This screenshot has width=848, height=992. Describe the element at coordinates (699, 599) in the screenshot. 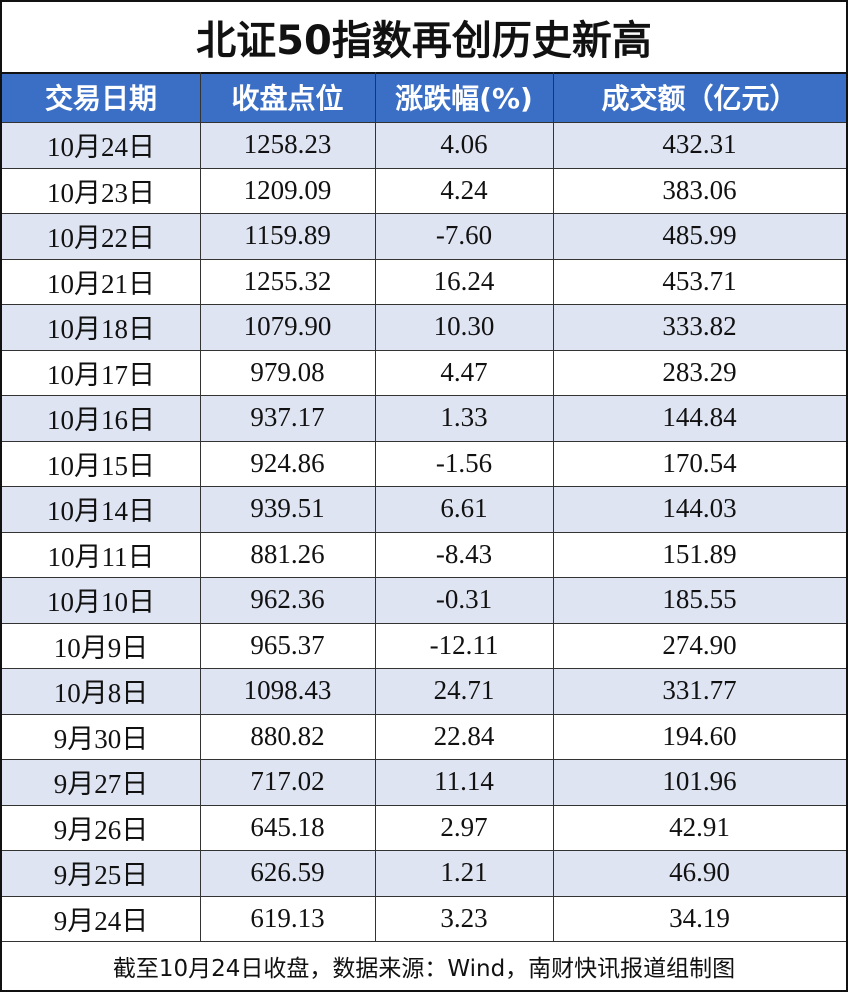

I see `table-cell: 185.55` at that location.